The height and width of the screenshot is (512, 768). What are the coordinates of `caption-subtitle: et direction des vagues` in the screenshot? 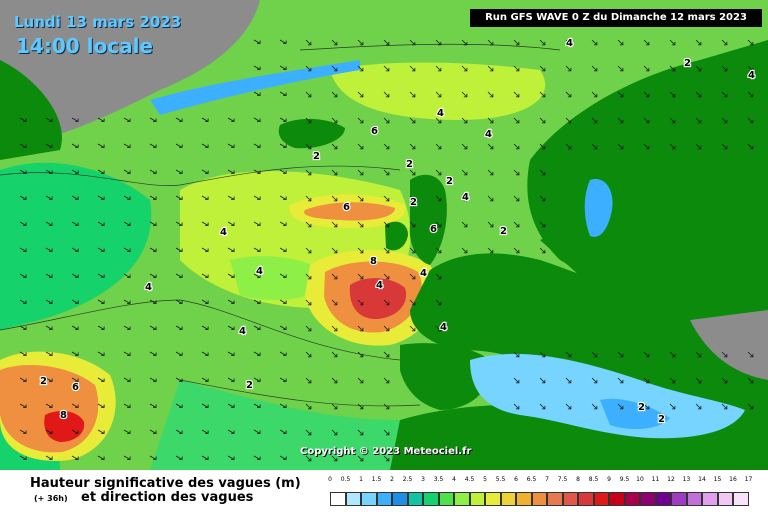 It's located at (167, 497).